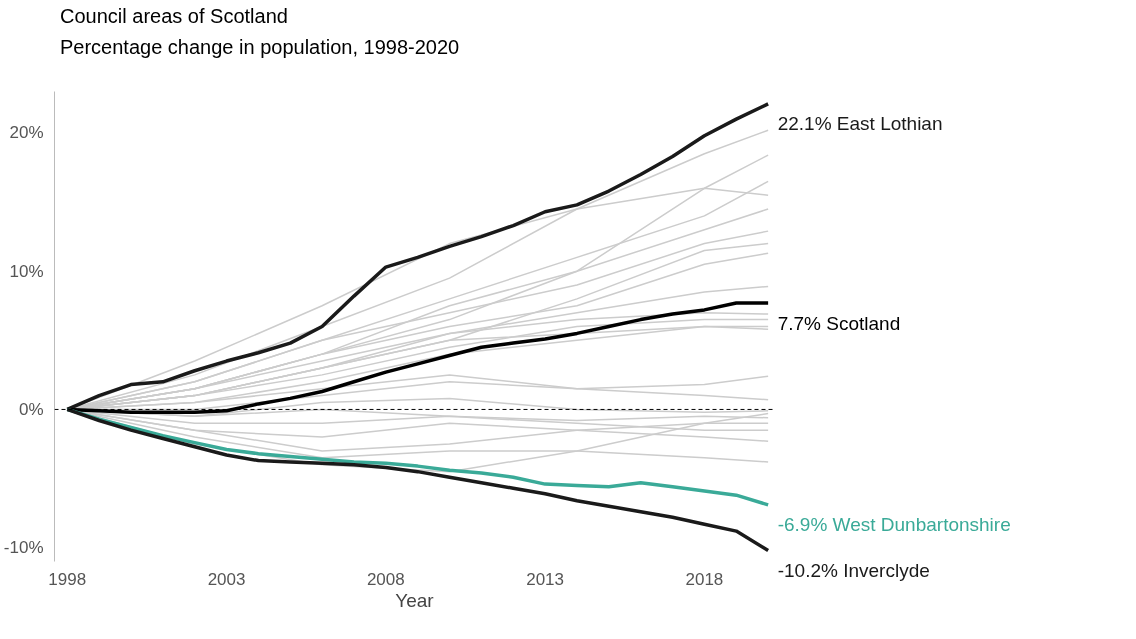 Image resolution: width=1136 pixels, height=639 pixels. What do you see at coordinates (67, 579) in the screenshot?
I see `x-tick-label: 1998` at bounding box center [67, 579].